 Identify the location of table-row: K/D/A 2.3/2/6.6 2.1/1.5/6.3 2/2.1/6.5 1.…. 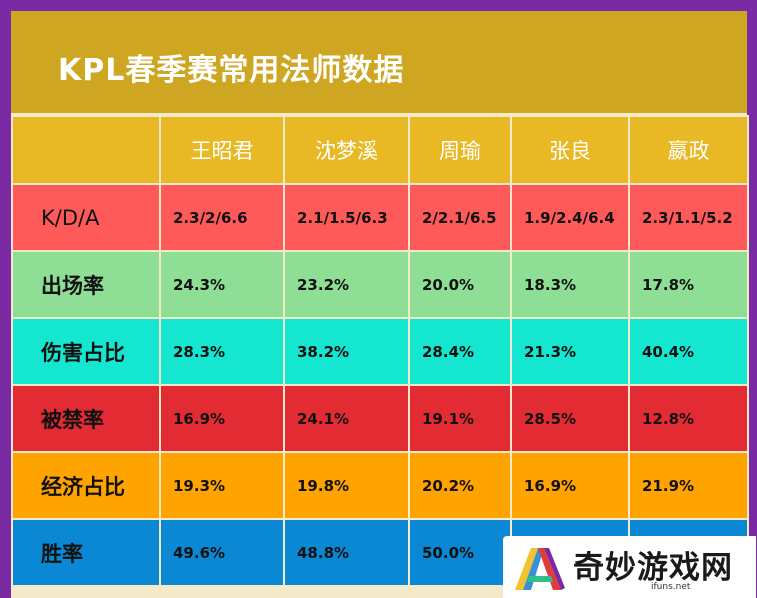
(380, 217).